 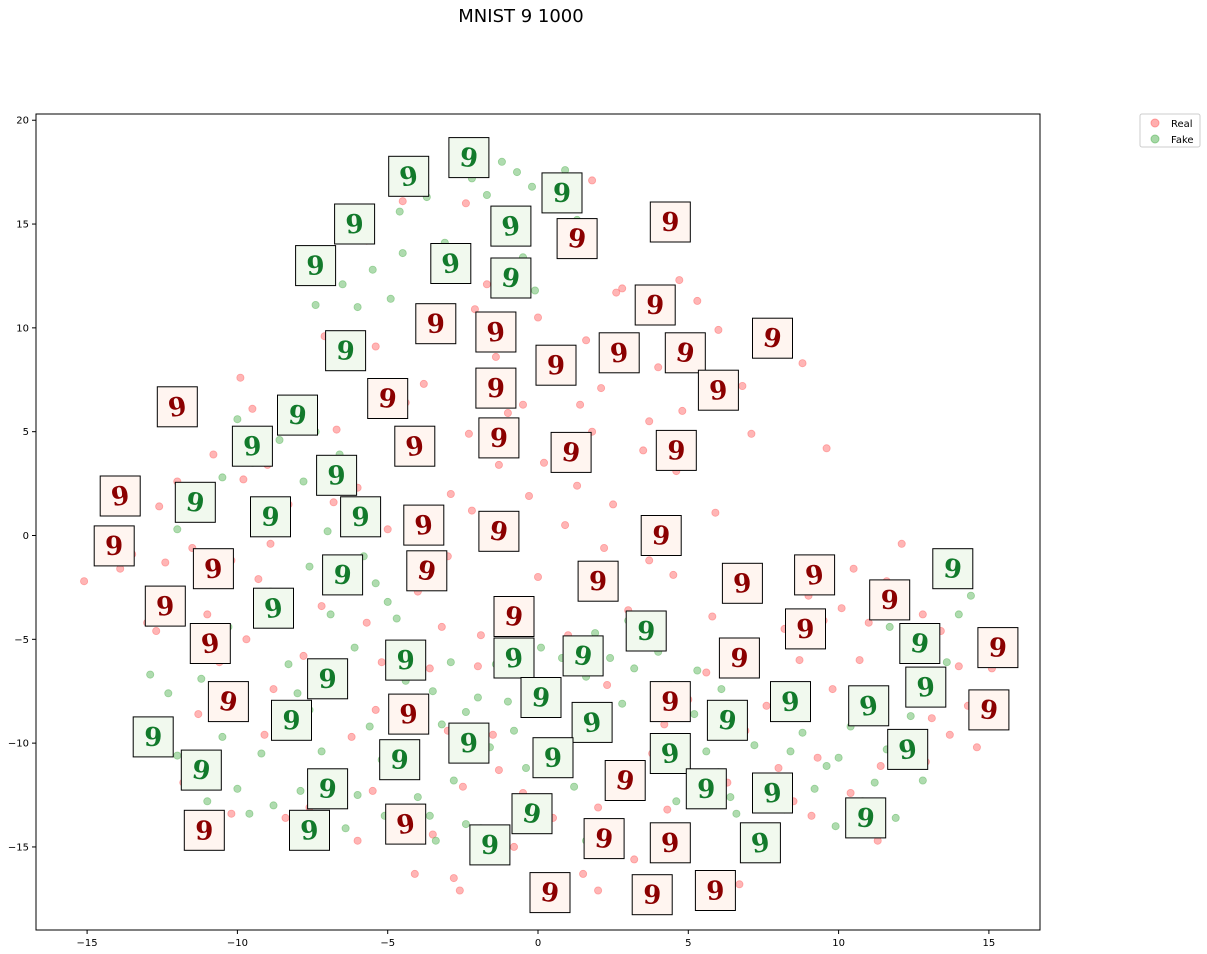 What do you see at coordinates (26, 432) in the screenshot?
I see `y-tick-label: 5` at bounding box center [26, 432].